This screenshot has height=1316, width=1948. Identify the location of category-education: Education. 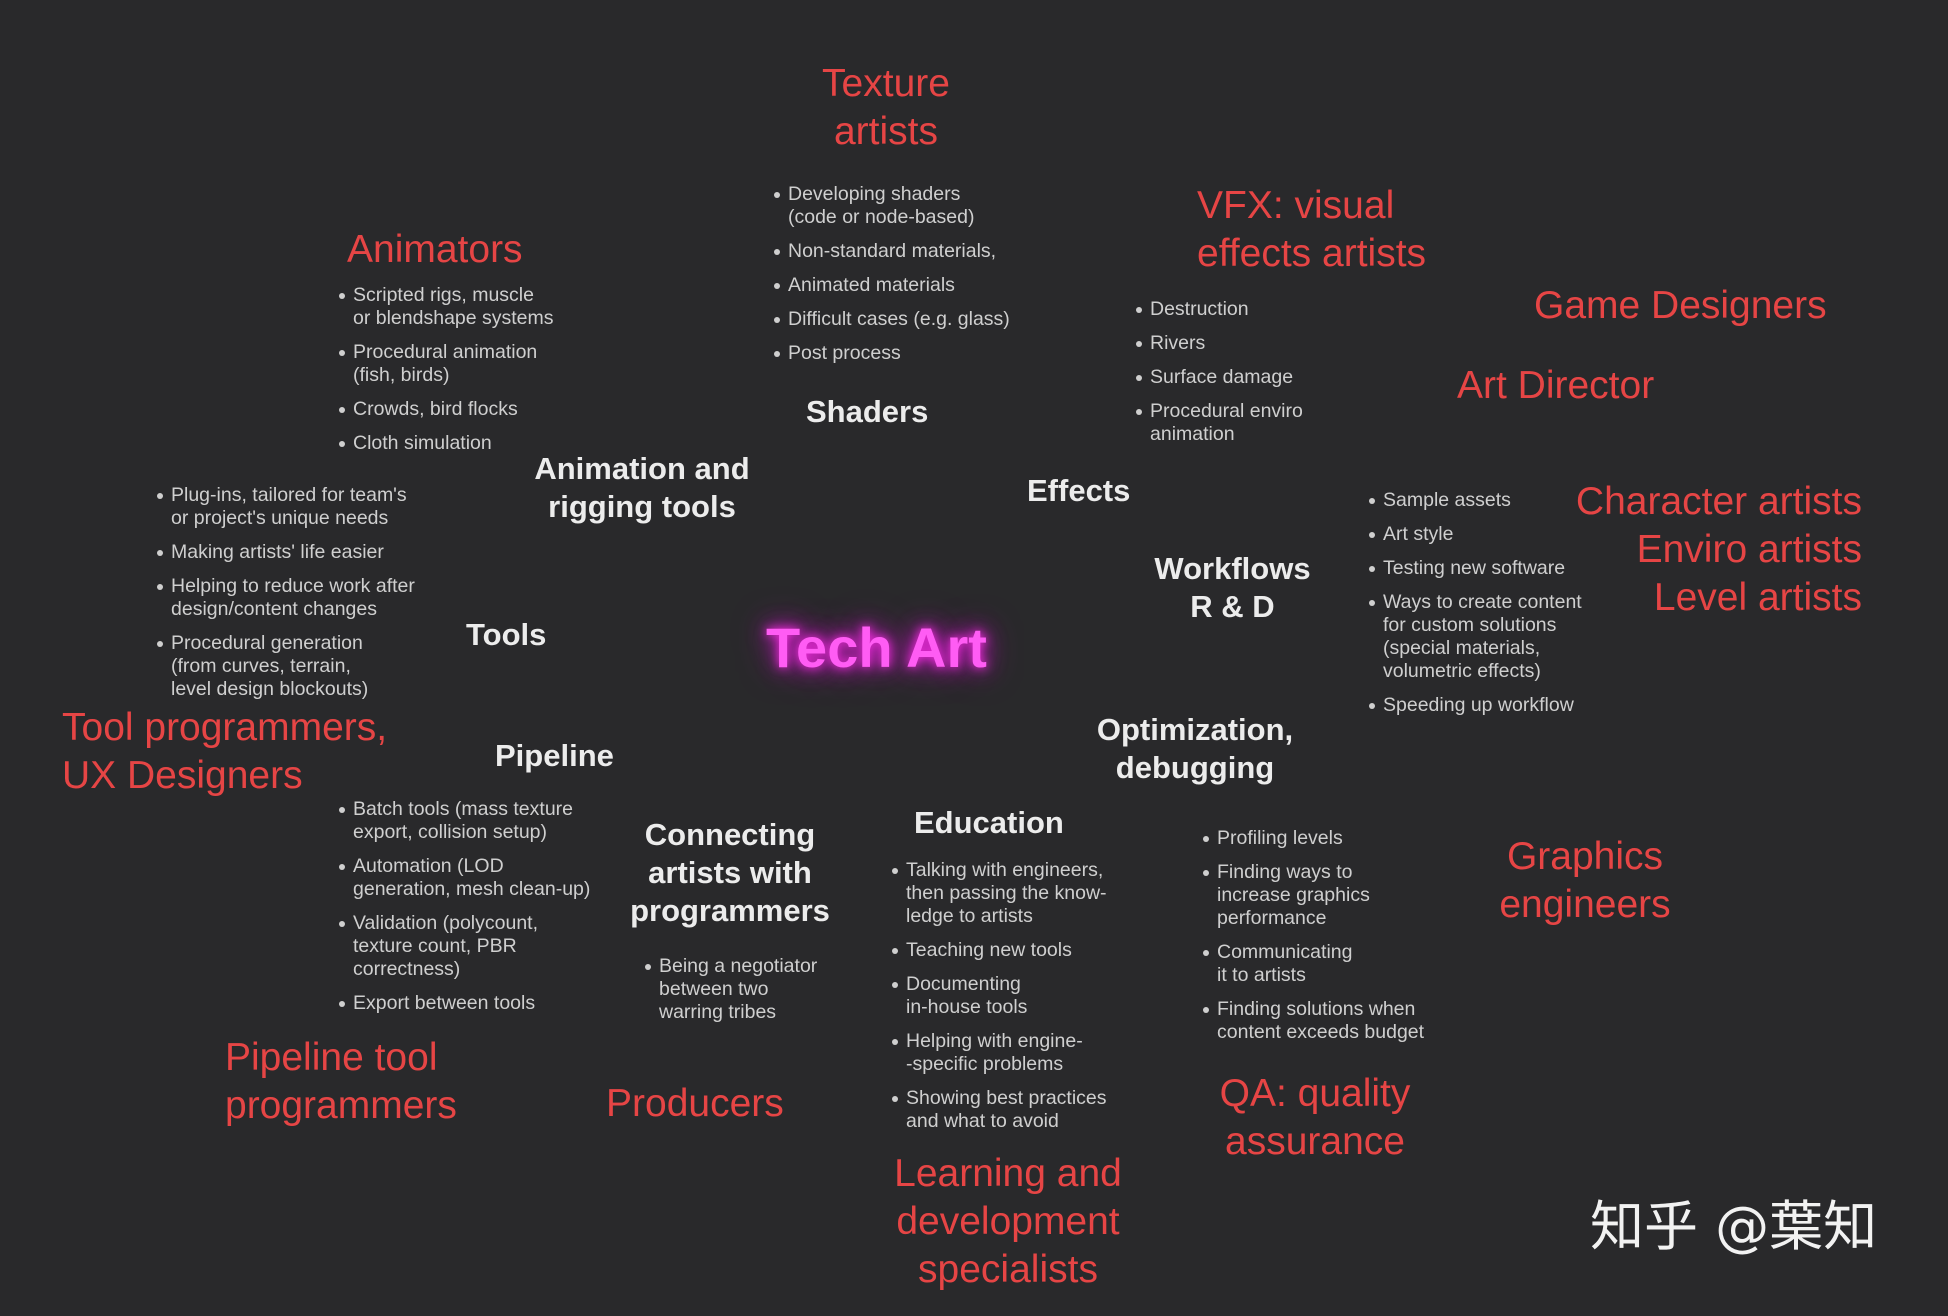
(989, 822).